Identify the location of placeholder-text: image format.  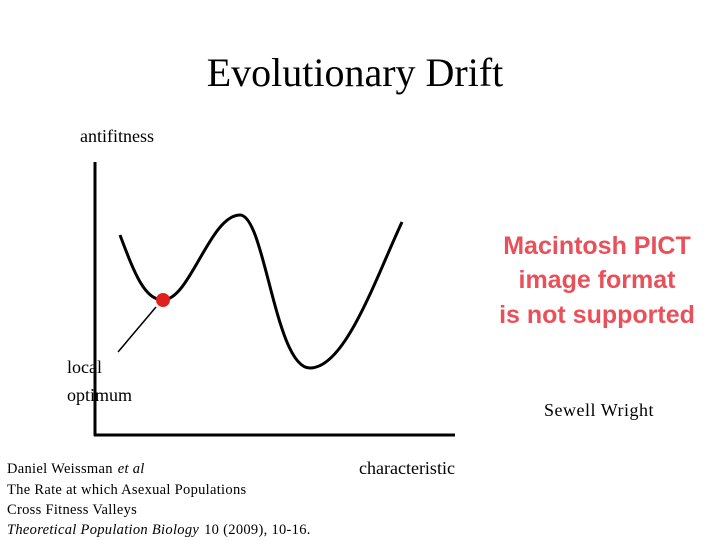
(598, 280).